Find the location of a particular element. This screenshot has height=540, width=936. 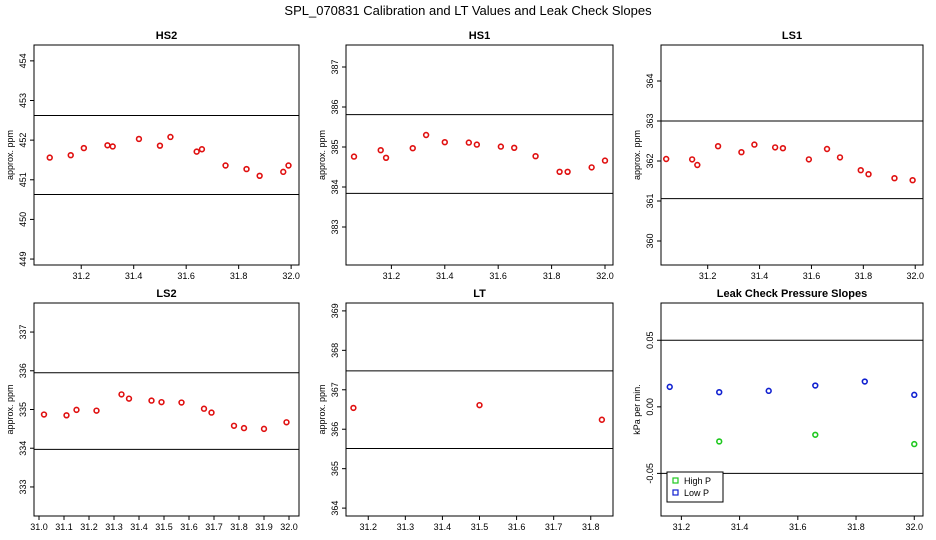

panel-title: Leak Check Pressure Slopes is located at coordinates (792, 294).